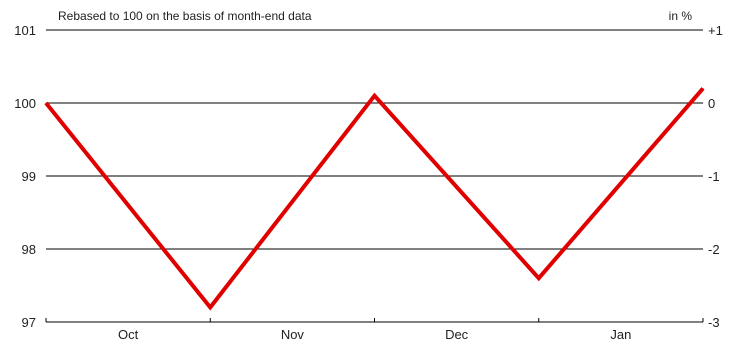 The image size is (737, 342). I want to click on left-axis-ticks: 101 100 99 98 97, so click(25, 176).